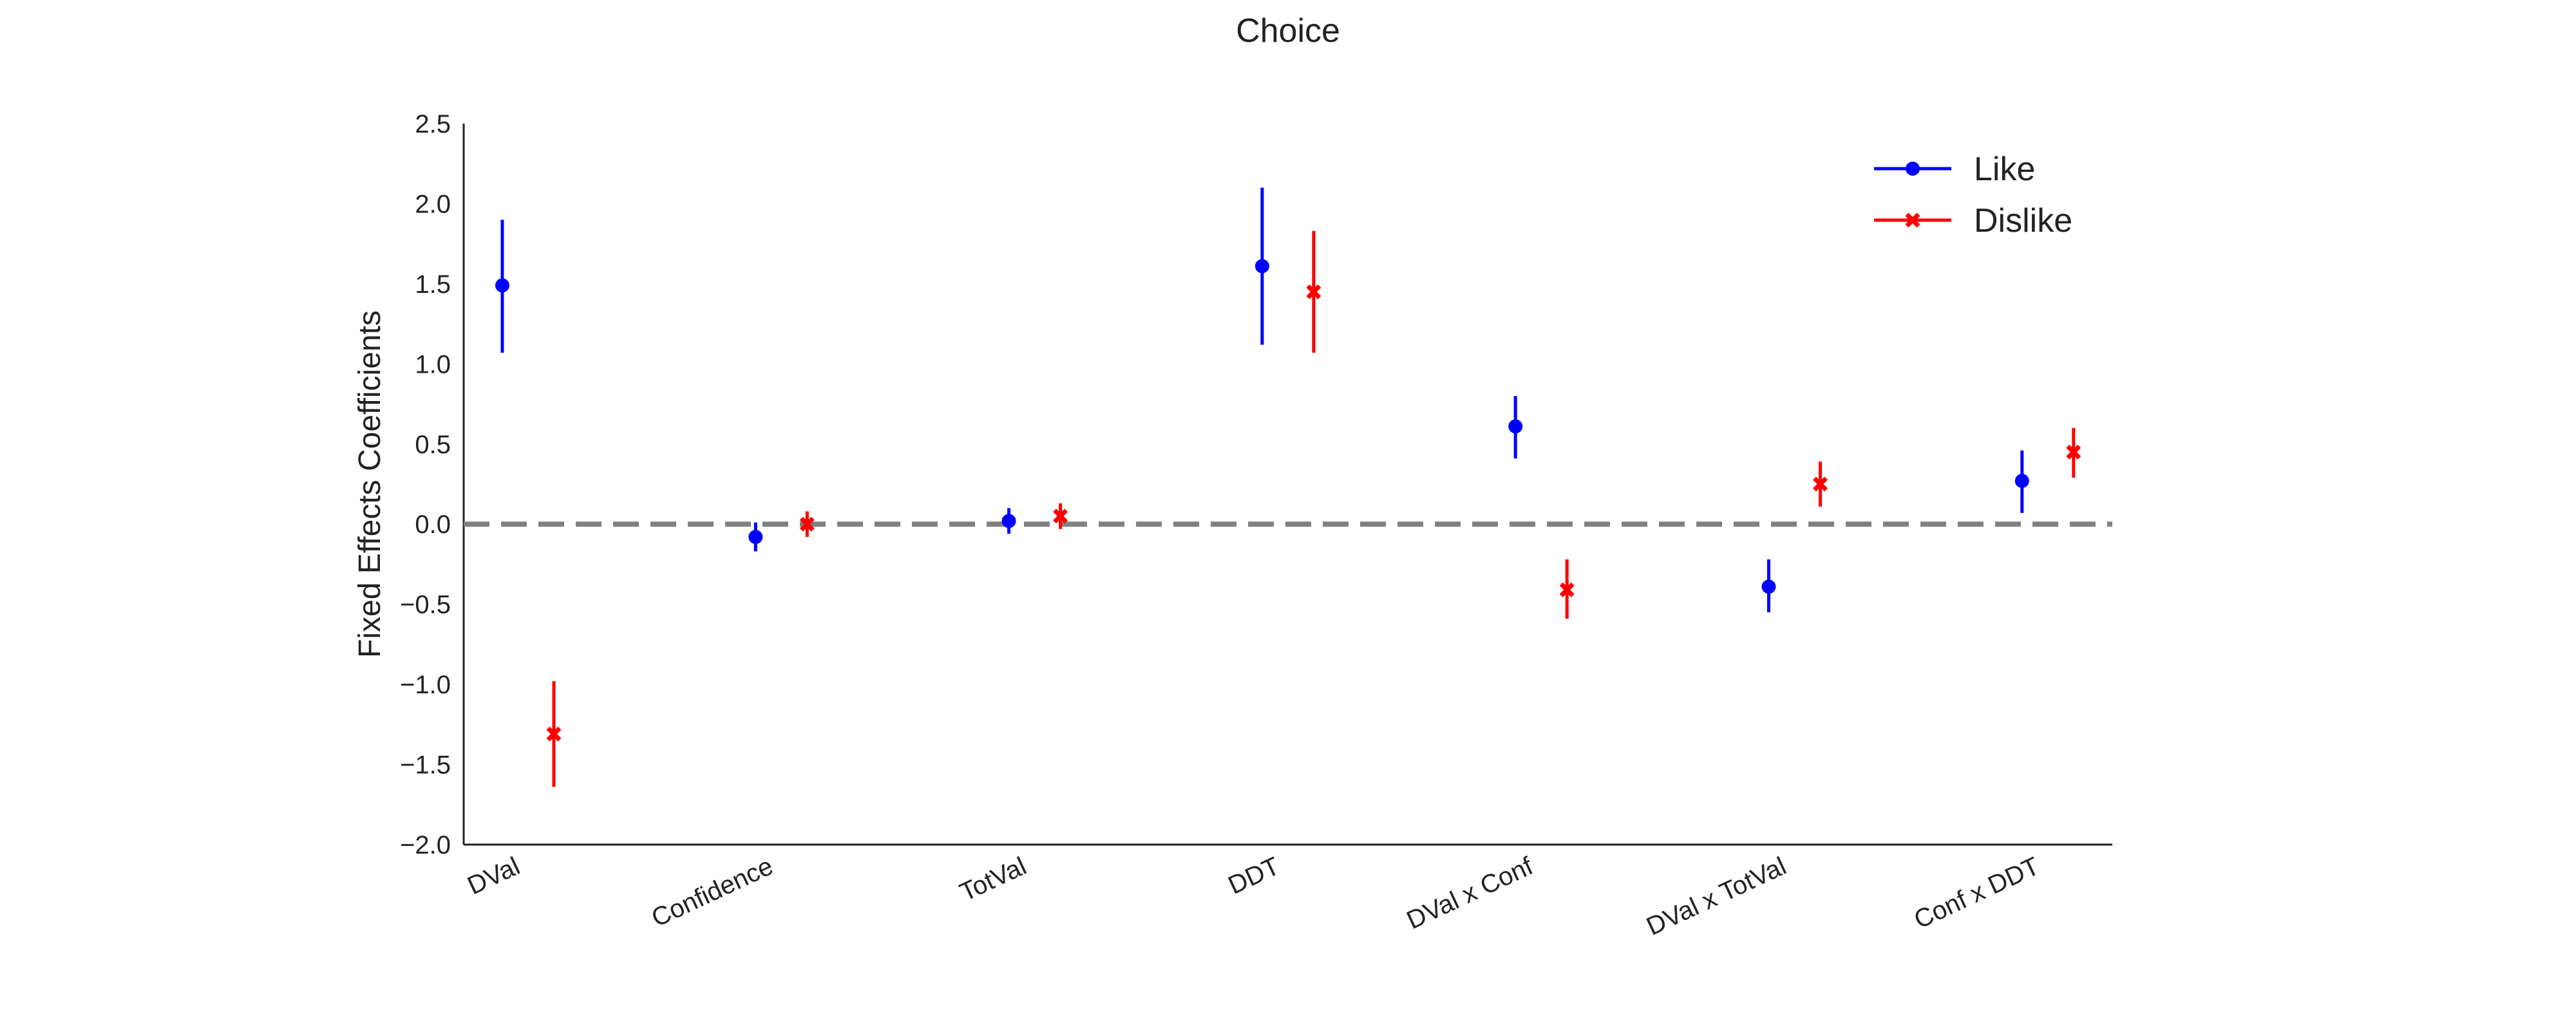  What do you see at coordinates (433, 364) in the screenshot?
I see `y-tick-label: 1.0` at bounding box center [433, 364].